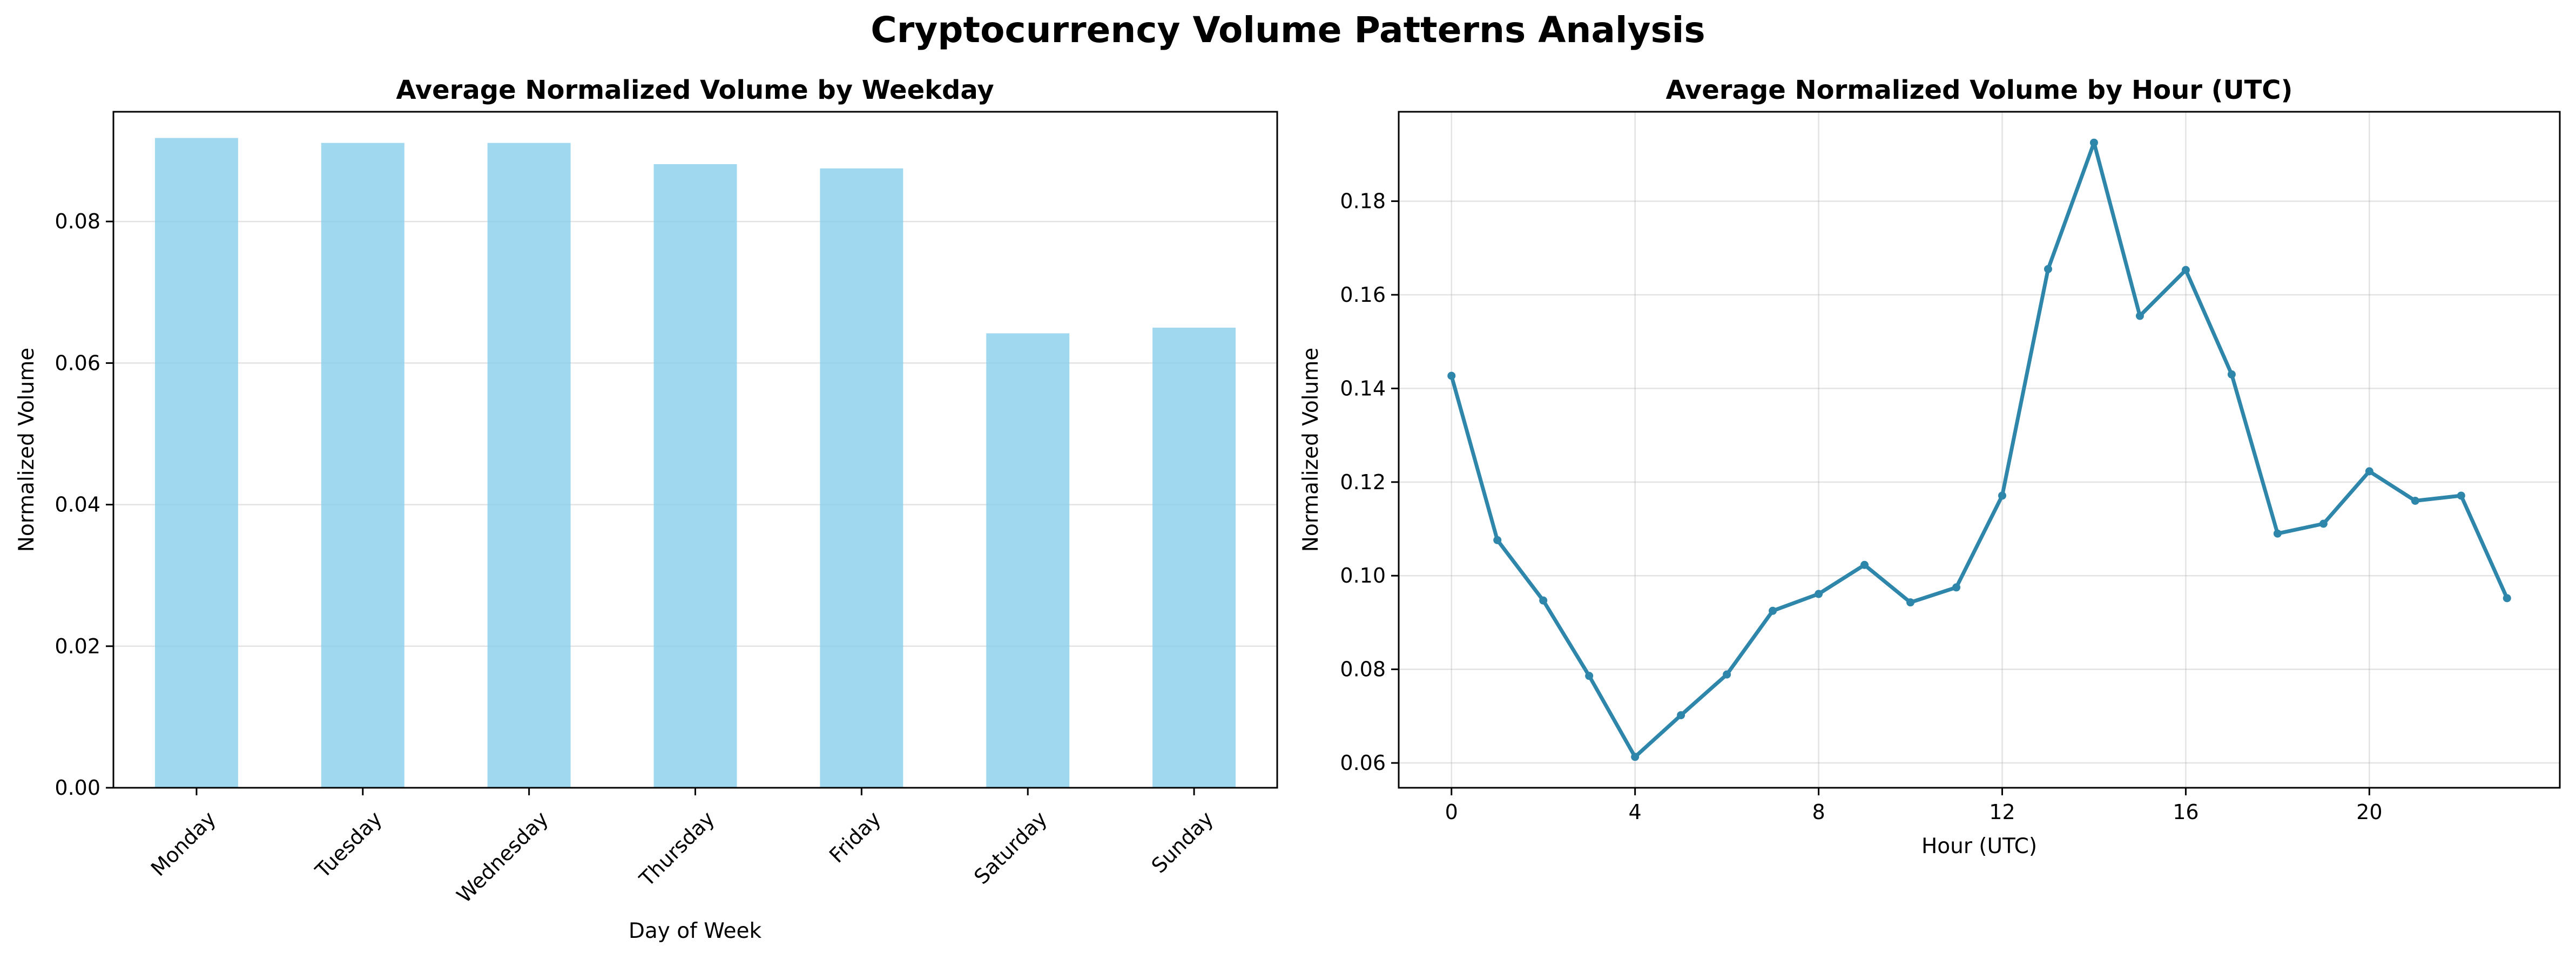 This screenshot has height=960, width=2576. Describe the element at coordinates (1288, 30) in the screenshot. I see `figure-title: Cryptocurrency Volume Patterns Analysis` at that location.